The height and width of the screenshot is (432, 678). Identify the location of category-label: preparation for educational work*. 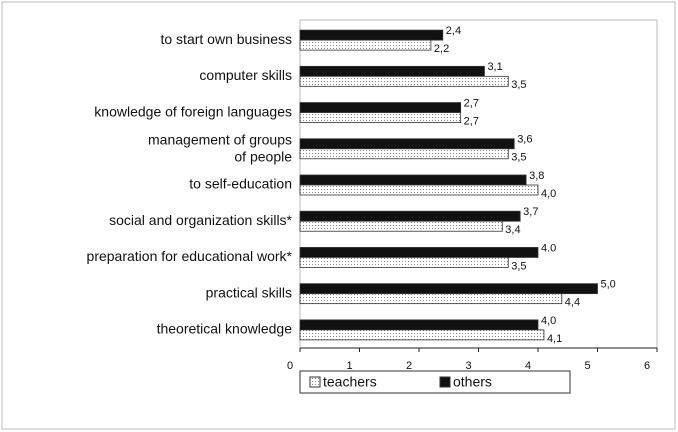
(190, 256).